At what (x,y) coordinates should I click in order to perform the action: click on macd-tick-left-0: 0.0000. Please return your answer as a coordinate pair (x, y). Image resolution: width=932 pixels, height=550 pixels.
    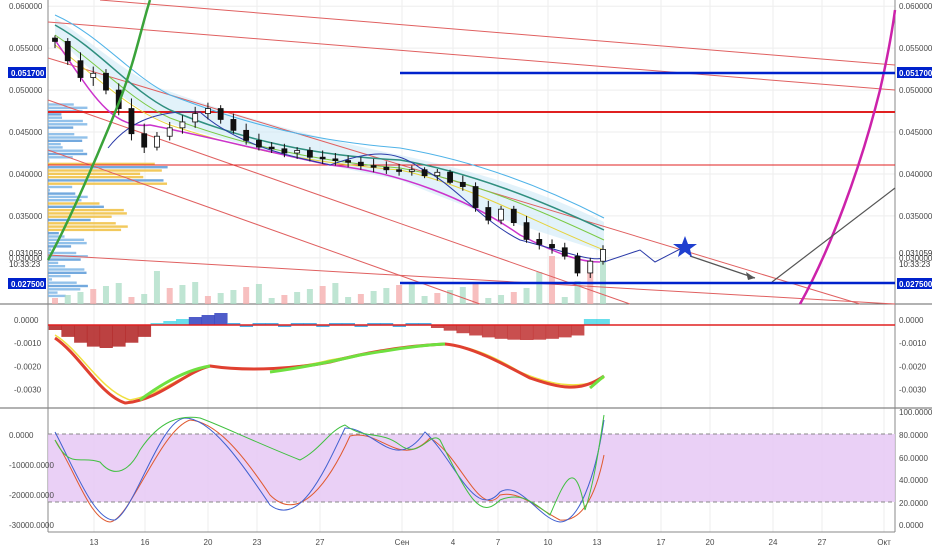
    Looking at the image, I should click on (26, 320).